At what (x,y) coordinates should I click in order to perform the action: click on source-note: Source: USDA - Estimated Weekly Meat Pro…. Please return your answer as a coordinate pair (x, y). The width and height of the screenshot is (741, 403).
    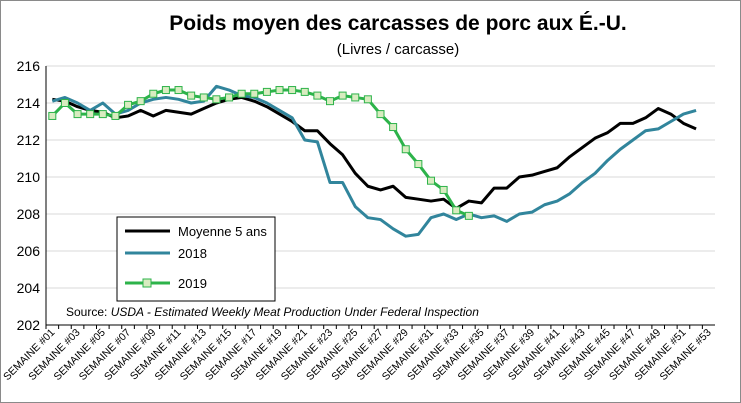
    Looking at the image, I should click on (272, 312).